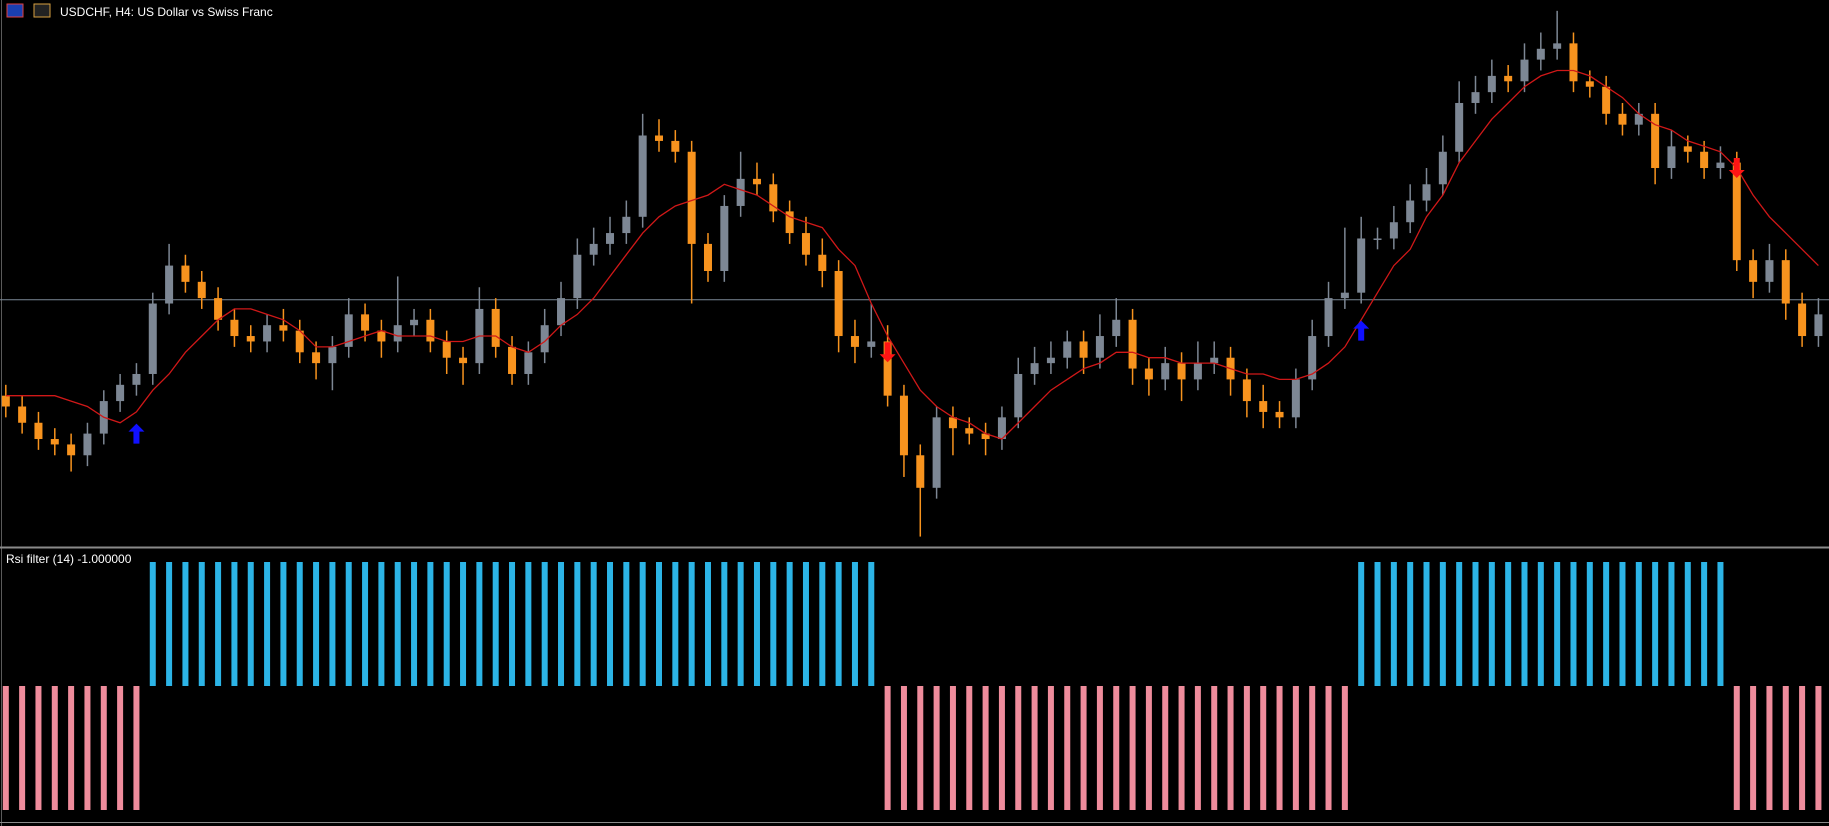  What do you see at coordinates (42, 10) in the screenshot?
I see `icon` at bounding box center [42, 10].